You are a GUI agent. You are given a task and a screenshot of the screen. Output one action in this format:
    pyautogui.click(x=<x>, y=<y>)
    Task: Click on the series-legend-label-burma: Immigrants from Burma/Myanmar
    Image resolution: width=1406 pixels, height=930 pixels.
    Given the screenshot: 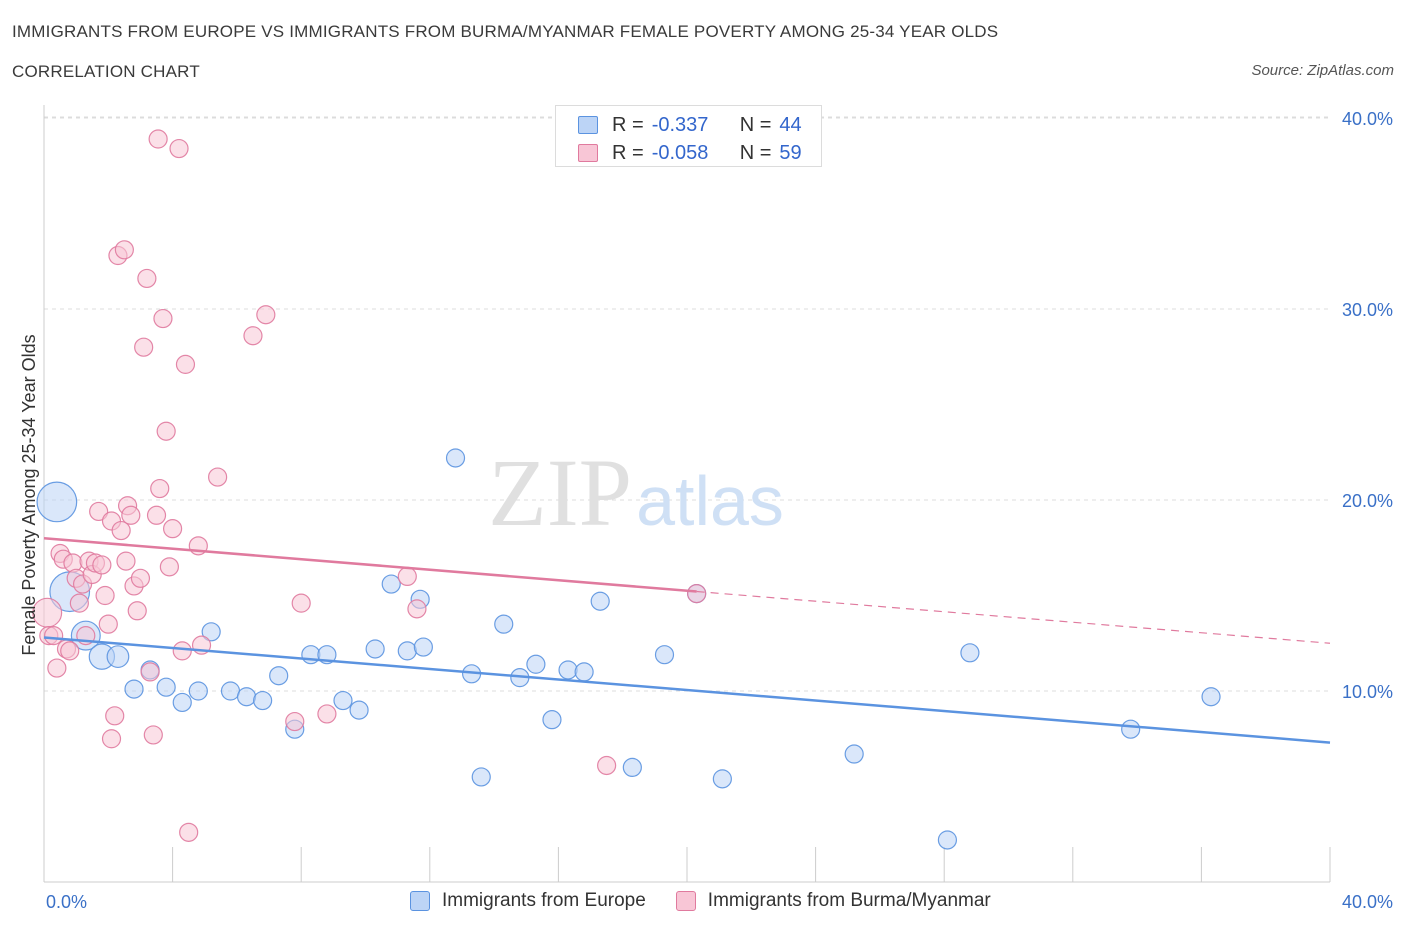 What is the action you would take?
    pyautogui.click(x=849, y=900)
    